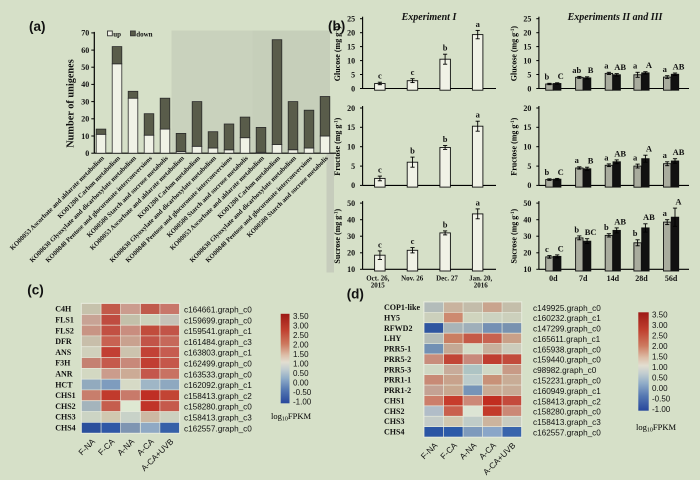 The image size is (700, 485). Describe the element at coordinates (567, 432) in the screenshot. I see `svg-text: c162557.graph_c0` at that location.